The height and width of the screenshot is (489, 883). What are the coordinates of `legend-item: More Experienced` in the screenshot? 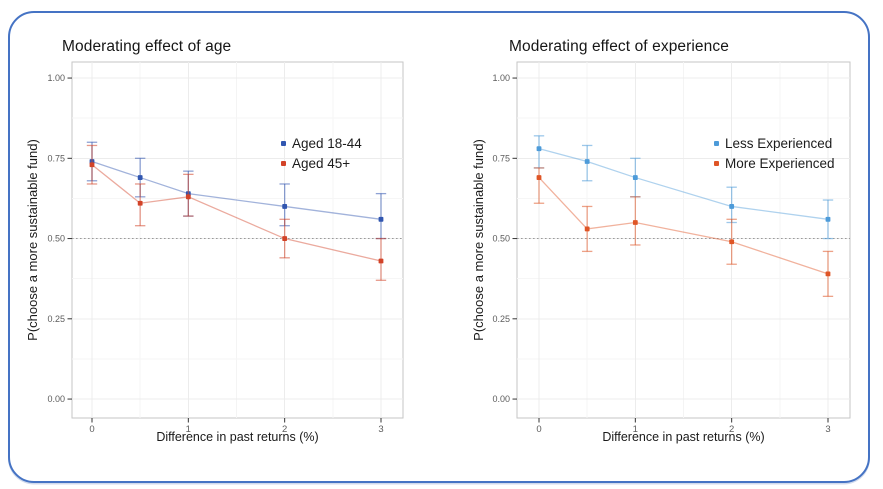 It's located at (774, 163).